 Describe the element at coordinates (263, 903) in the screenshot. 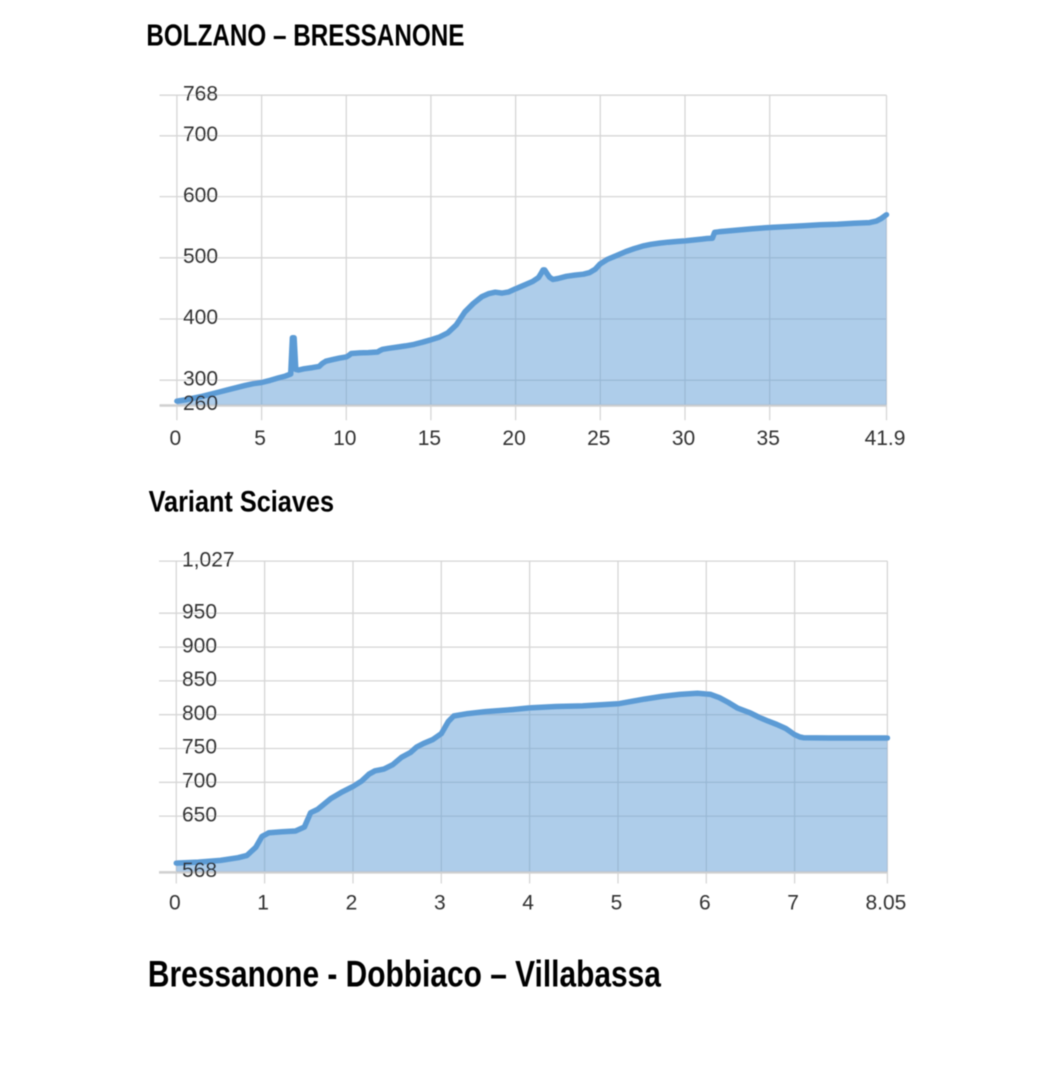

I see `svg-text: 1` at that location.